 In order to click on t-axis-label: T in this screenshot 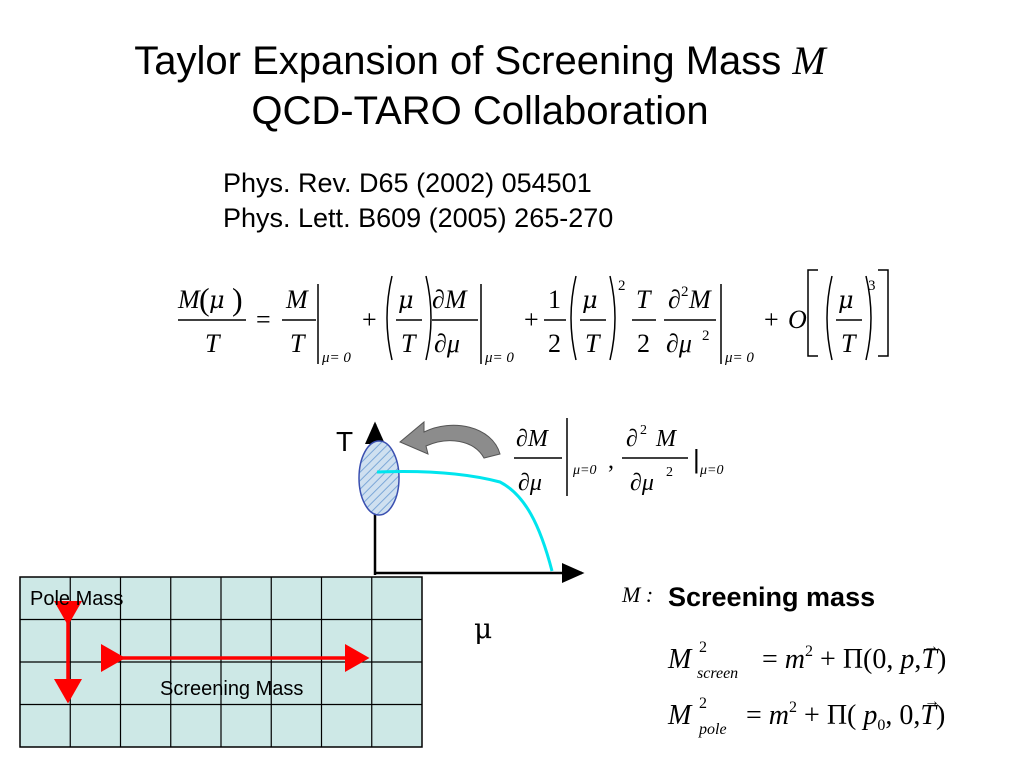, I will do `click(345, 441)`.